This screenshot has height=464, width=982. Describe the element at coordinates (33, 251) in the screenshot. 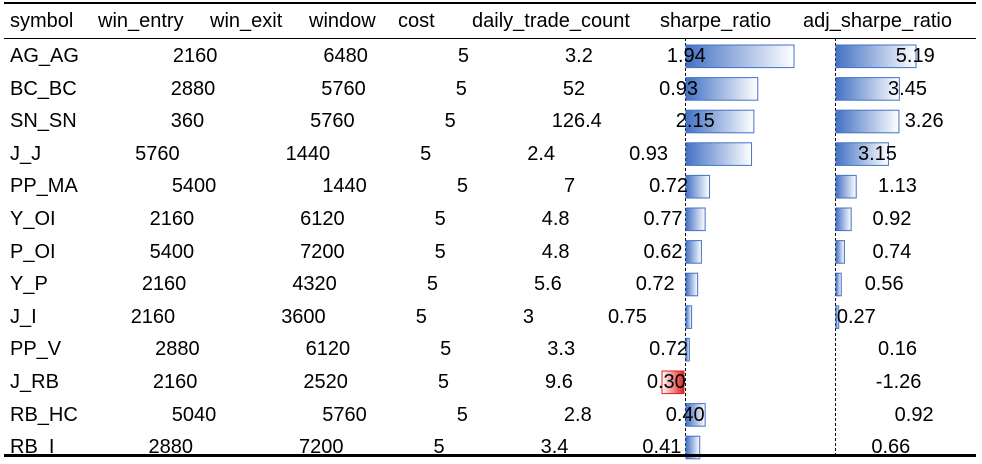

I see `cell-symbol: P_OI` at that location.